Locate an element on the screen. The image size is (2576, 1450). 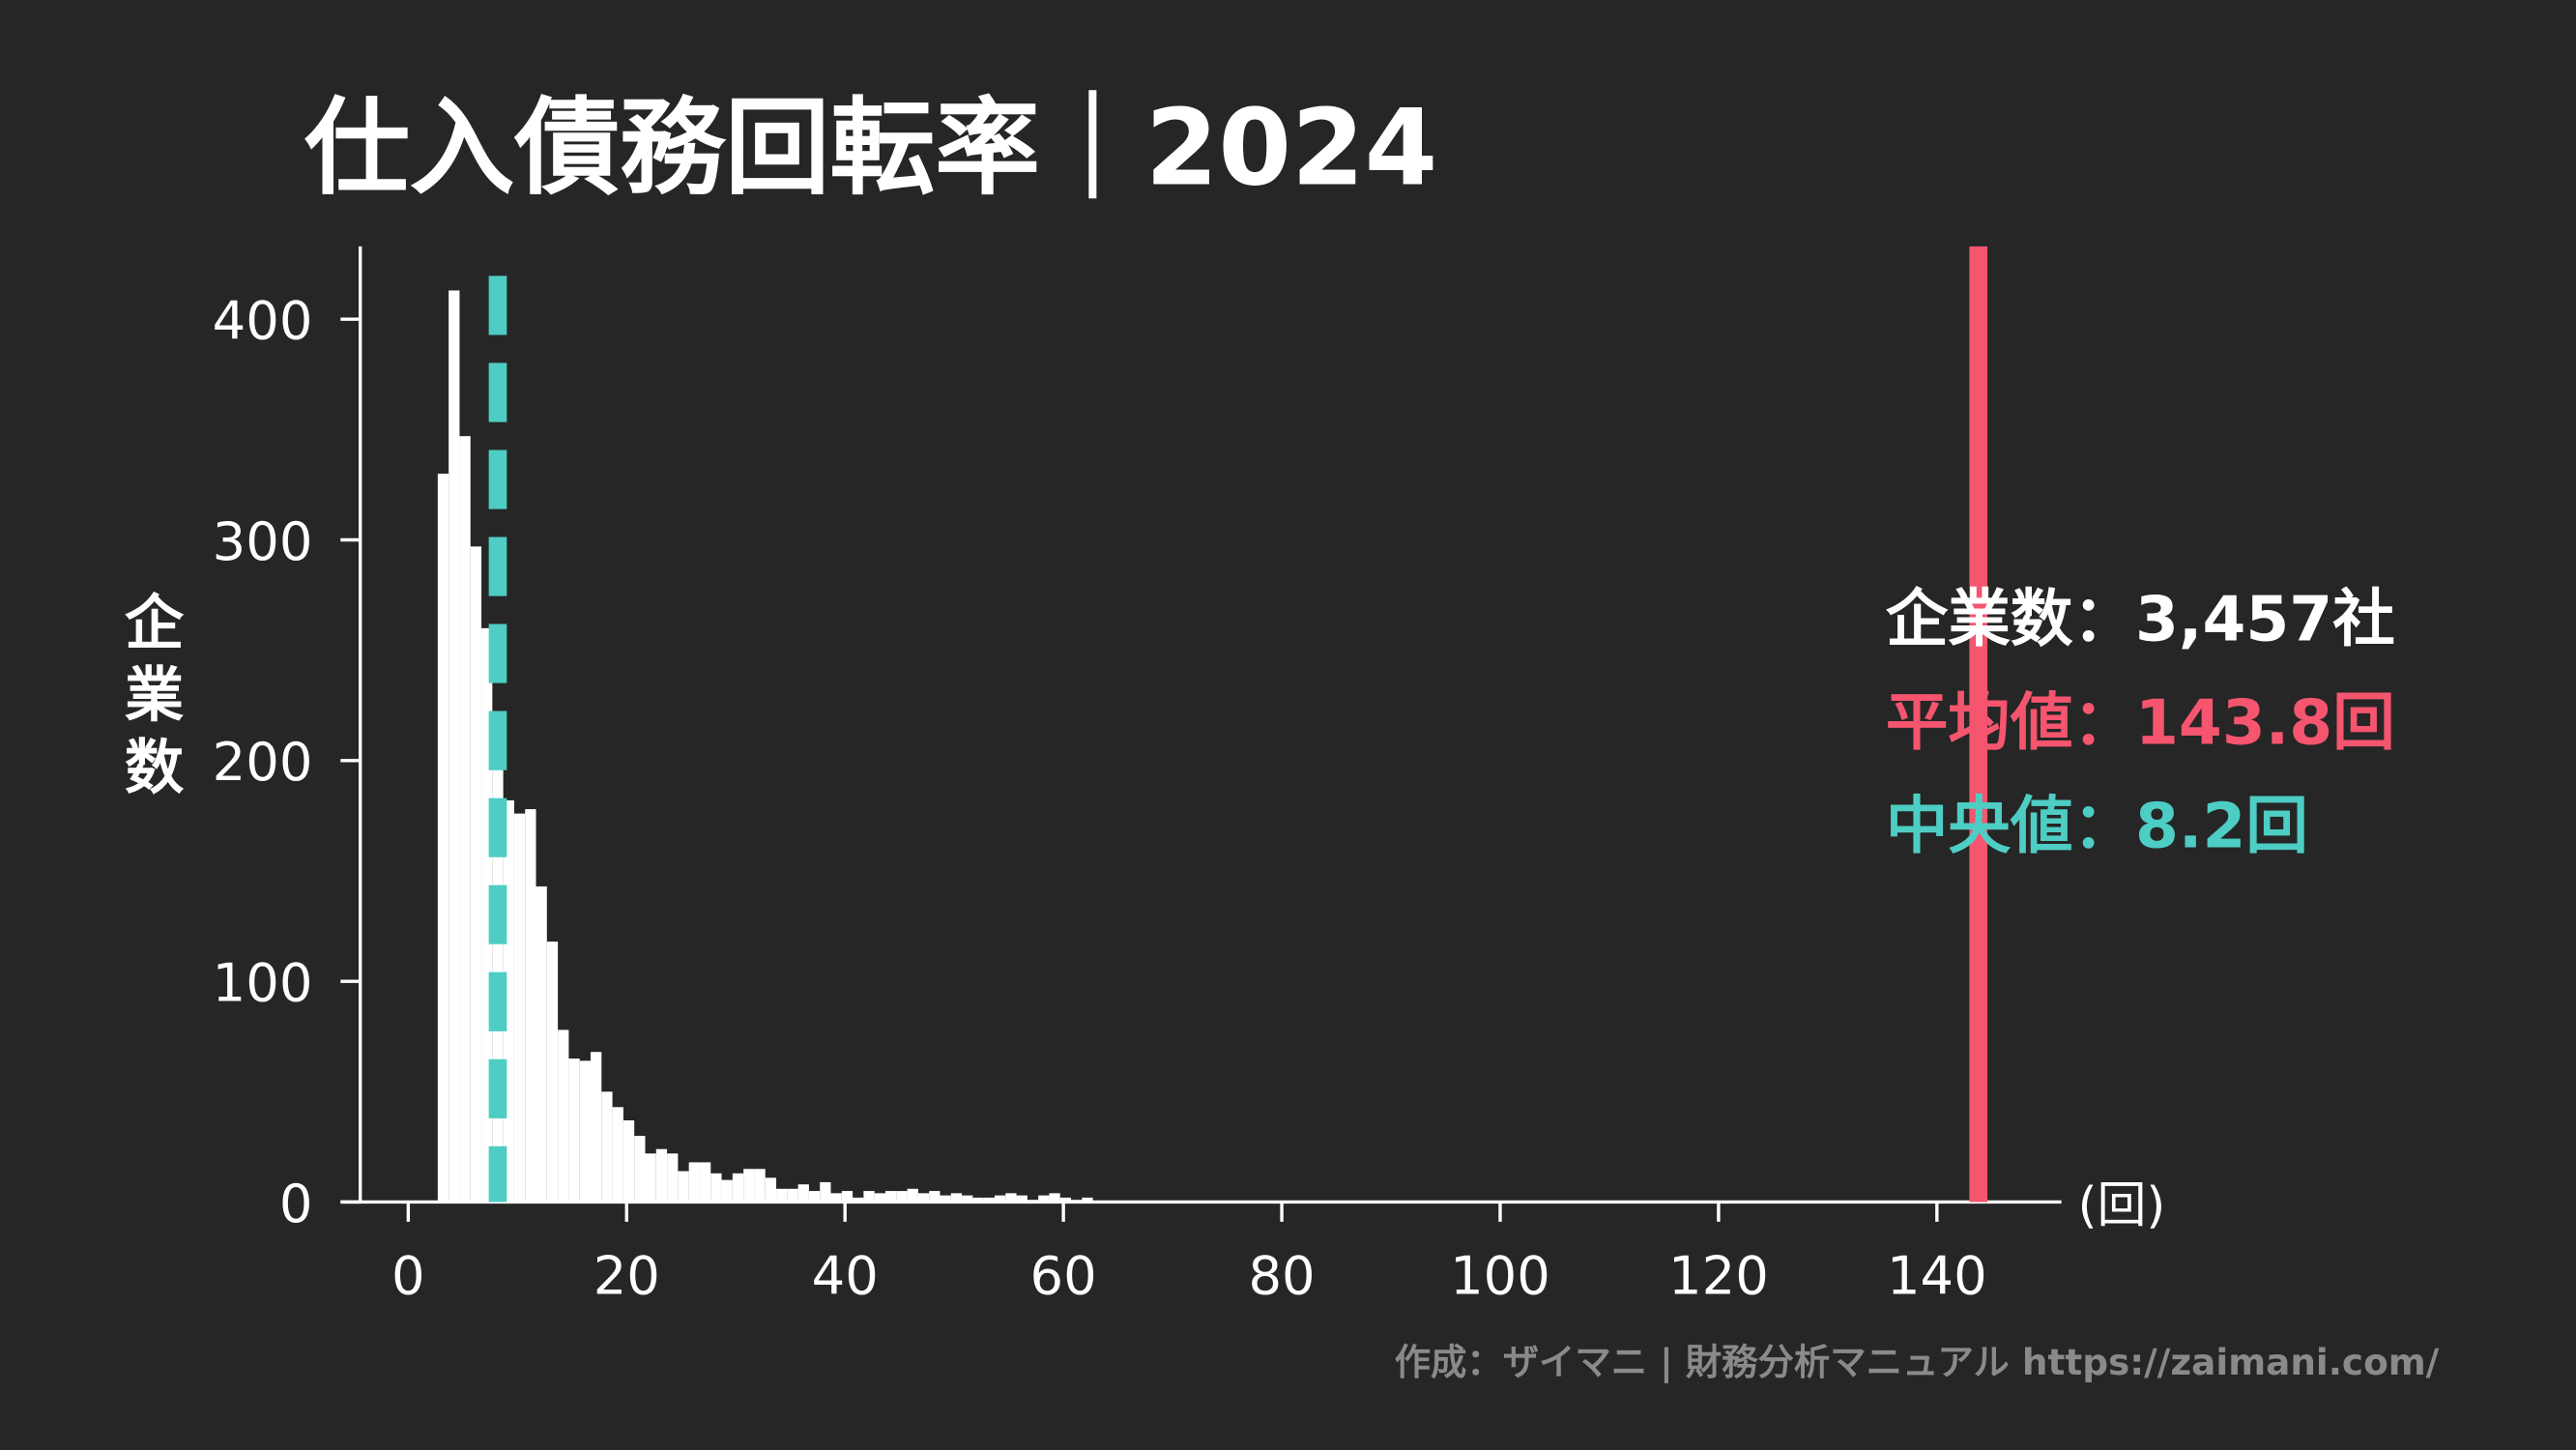
y-tick-label: 400 is located at coordinates (263, 321).